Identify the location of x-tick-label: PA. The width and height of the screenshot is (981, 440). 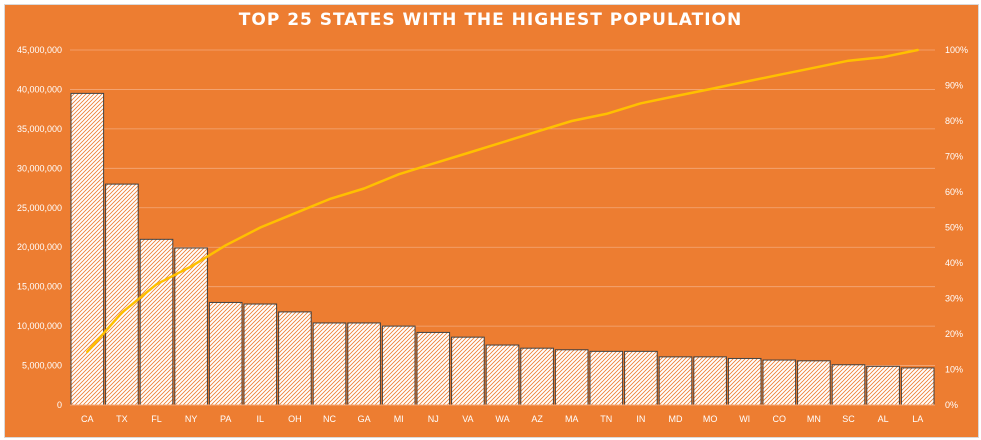
(225, 419).